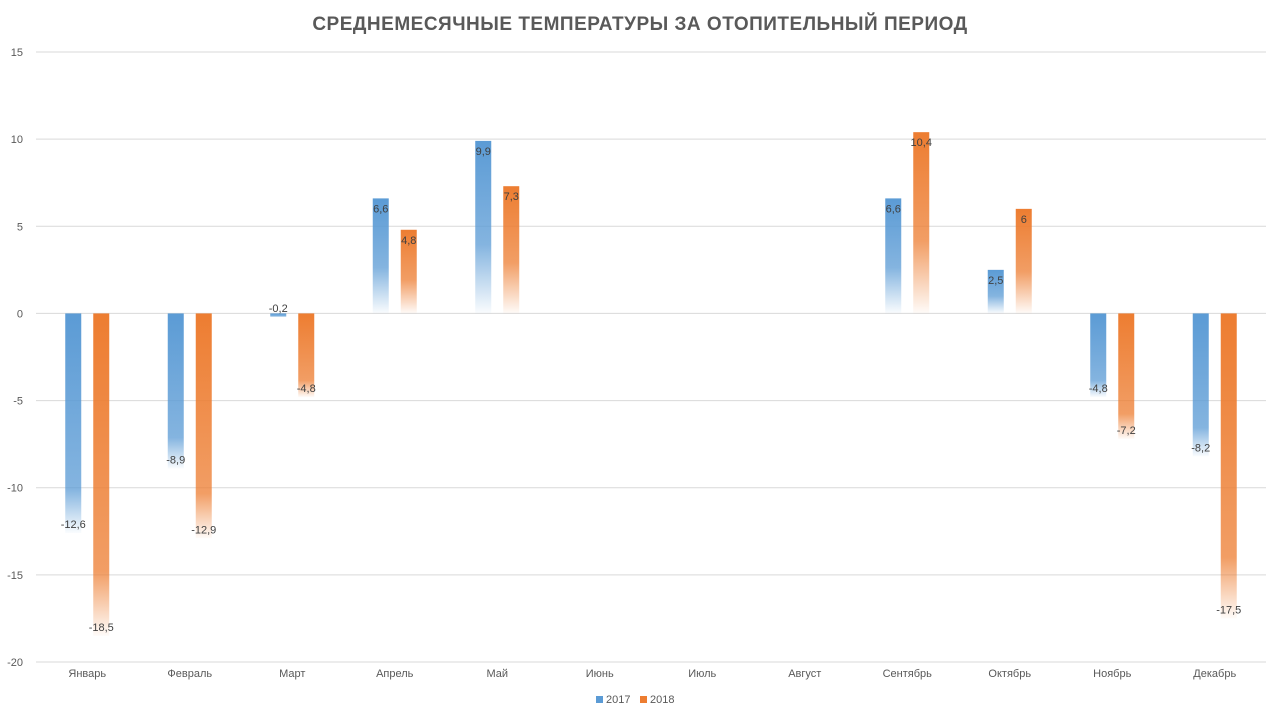  What do you see at coordinates (203, 530) in the screenshot?
I see `data-label: -12,9` at bounding box center [203, 530].